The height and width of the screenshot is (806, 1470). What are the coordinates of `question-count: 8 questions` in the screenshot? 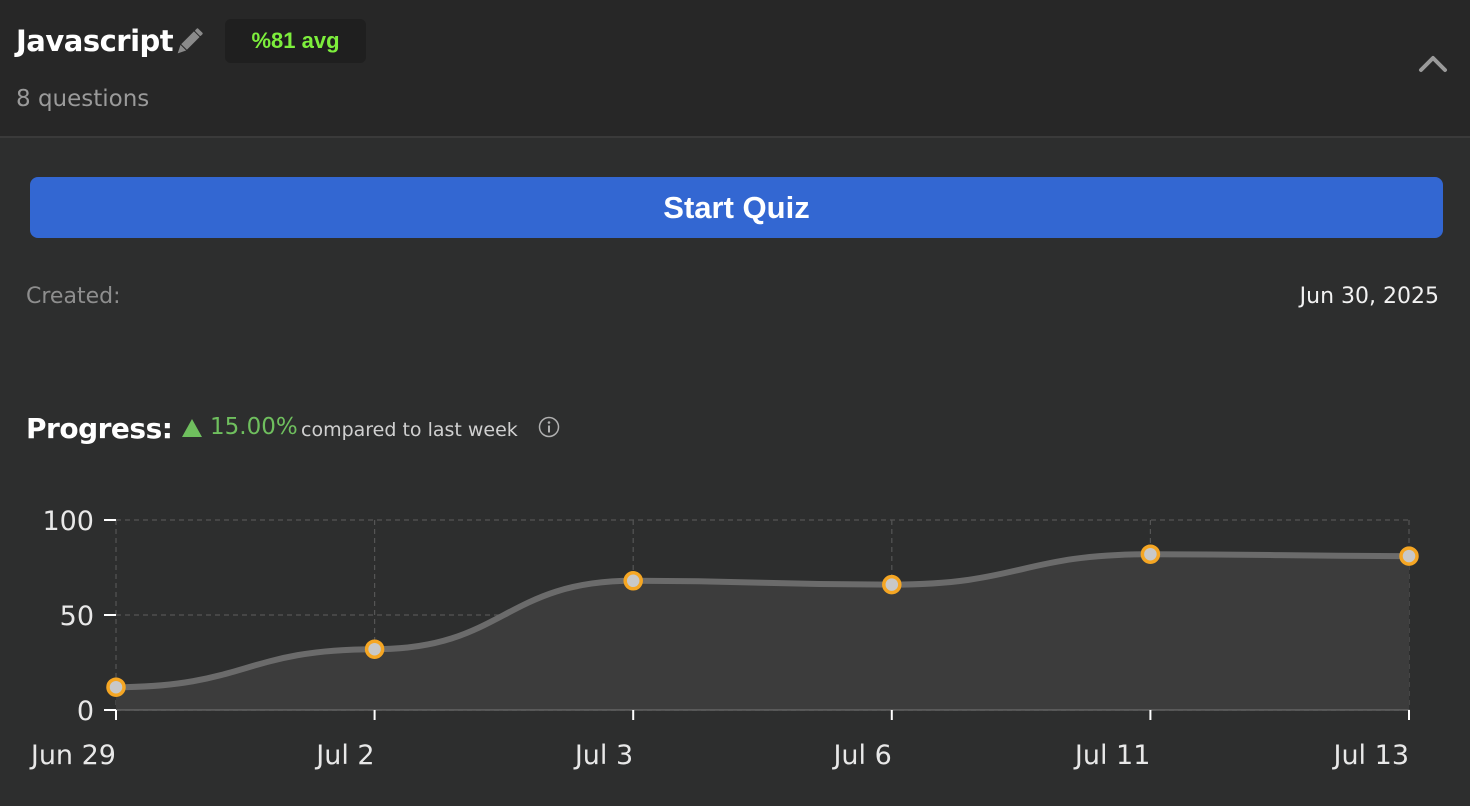 It's located at (83, 99).